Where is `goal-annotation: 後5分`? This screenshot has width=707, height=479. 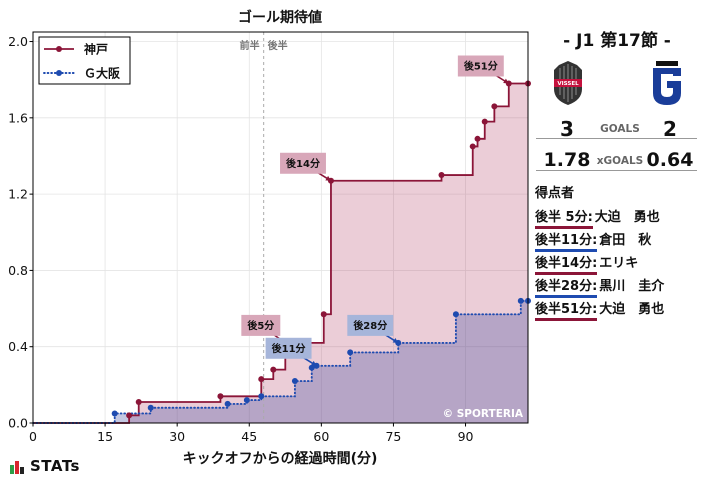
goal-annotation: 後5分 is located at coordinates (263, 329).